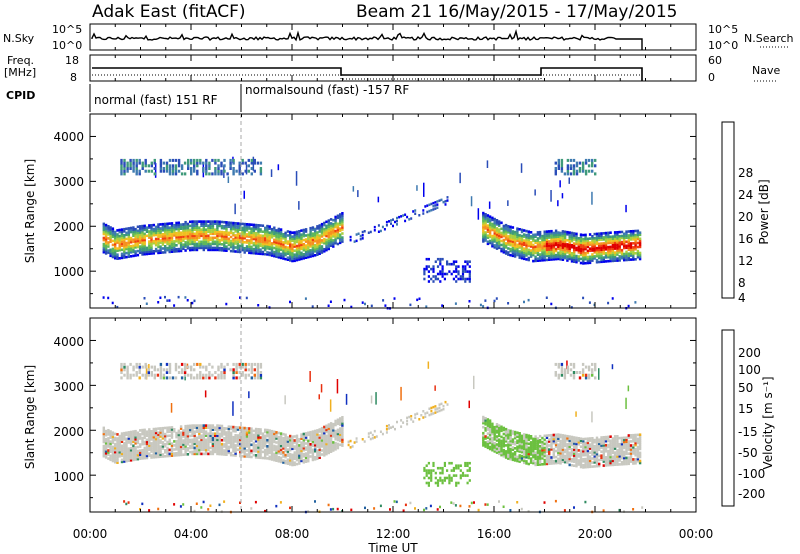 The height and width of the screenshot is (554, 800). What do you see at coordinates (20, 60) in the screenshot?
I see `freq-label: Freq.` at bounding box center [20, 60].